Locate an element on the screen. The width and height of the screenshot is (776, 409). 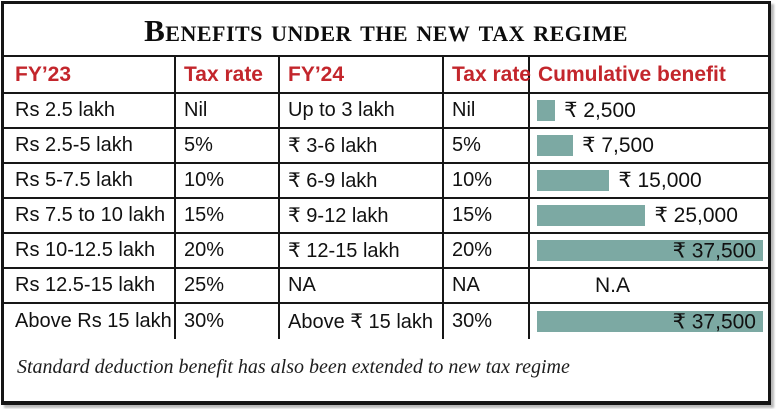
table-row: Rs 12.5-15 lakh 25% NA NA N.A is located at coordinates (386, 286).